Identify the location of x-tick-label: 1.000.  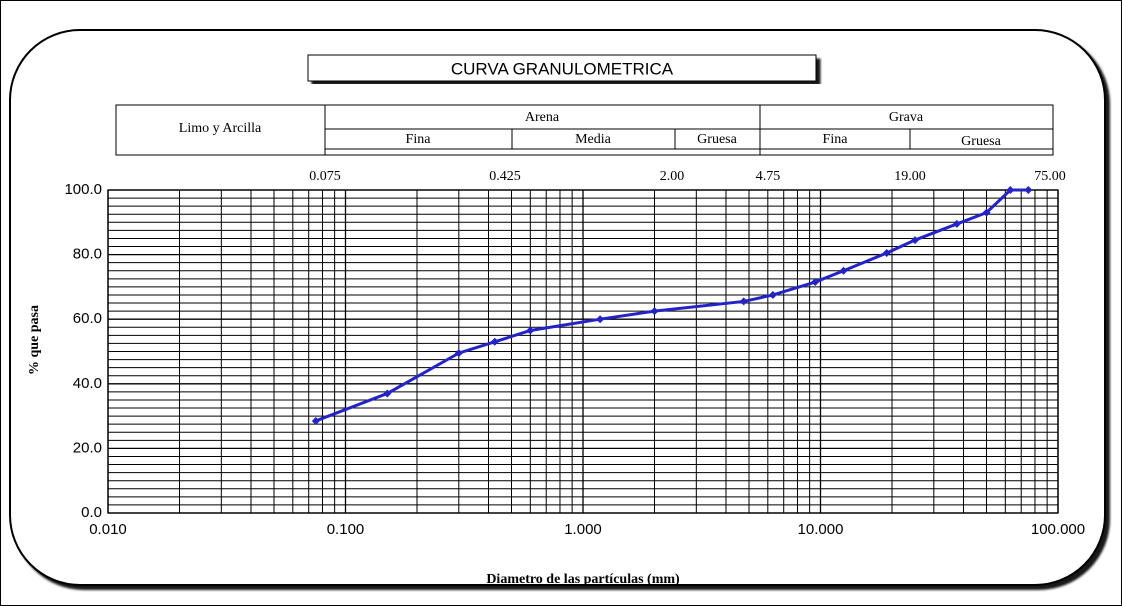
(583, 529).